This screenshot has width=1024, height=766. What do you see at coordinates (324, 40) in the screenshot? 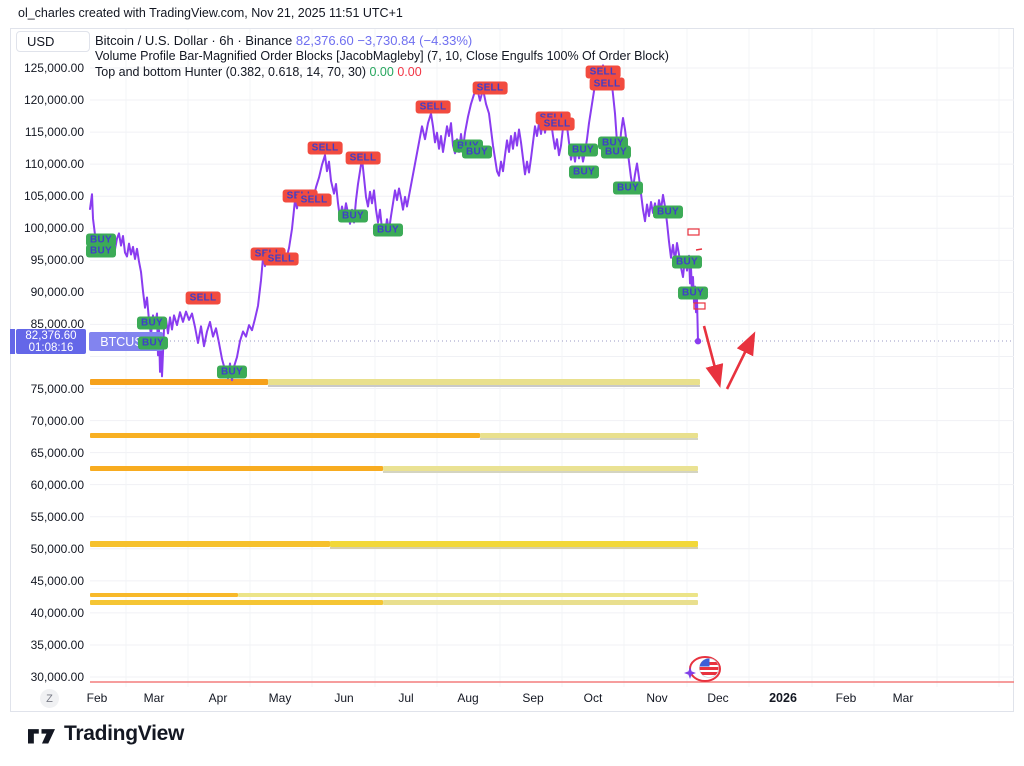
I see `last-price: 82,376.60` at bounding box center [324, 40].